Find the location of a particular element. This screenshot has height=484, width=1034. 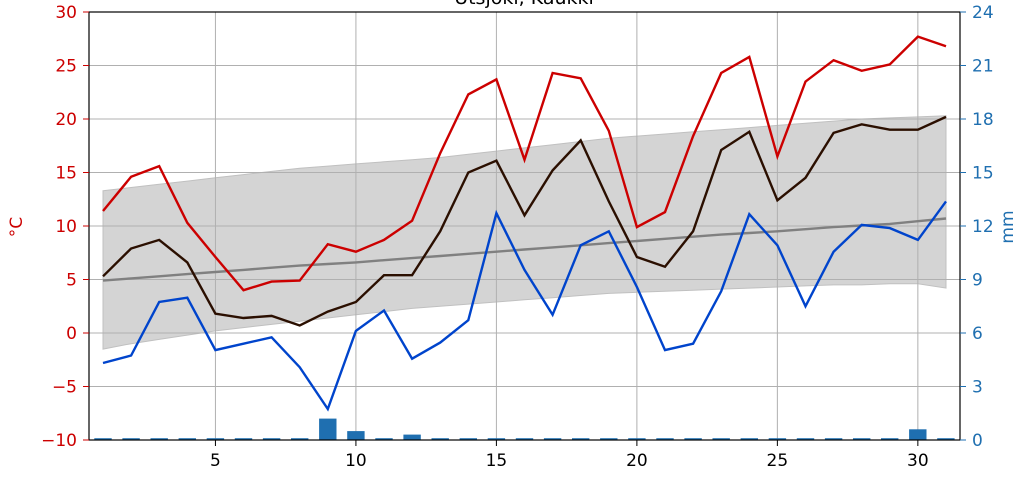

y2-tick-label-3: 3 is located at coordinates (977, 388).